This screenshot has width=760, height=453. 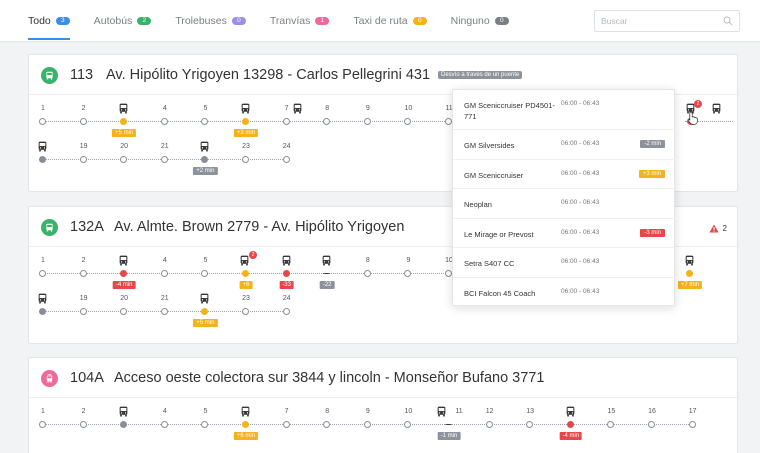 I want to click on tab-trolebuses: Trolebuses 0, so click(x=210, y=21).